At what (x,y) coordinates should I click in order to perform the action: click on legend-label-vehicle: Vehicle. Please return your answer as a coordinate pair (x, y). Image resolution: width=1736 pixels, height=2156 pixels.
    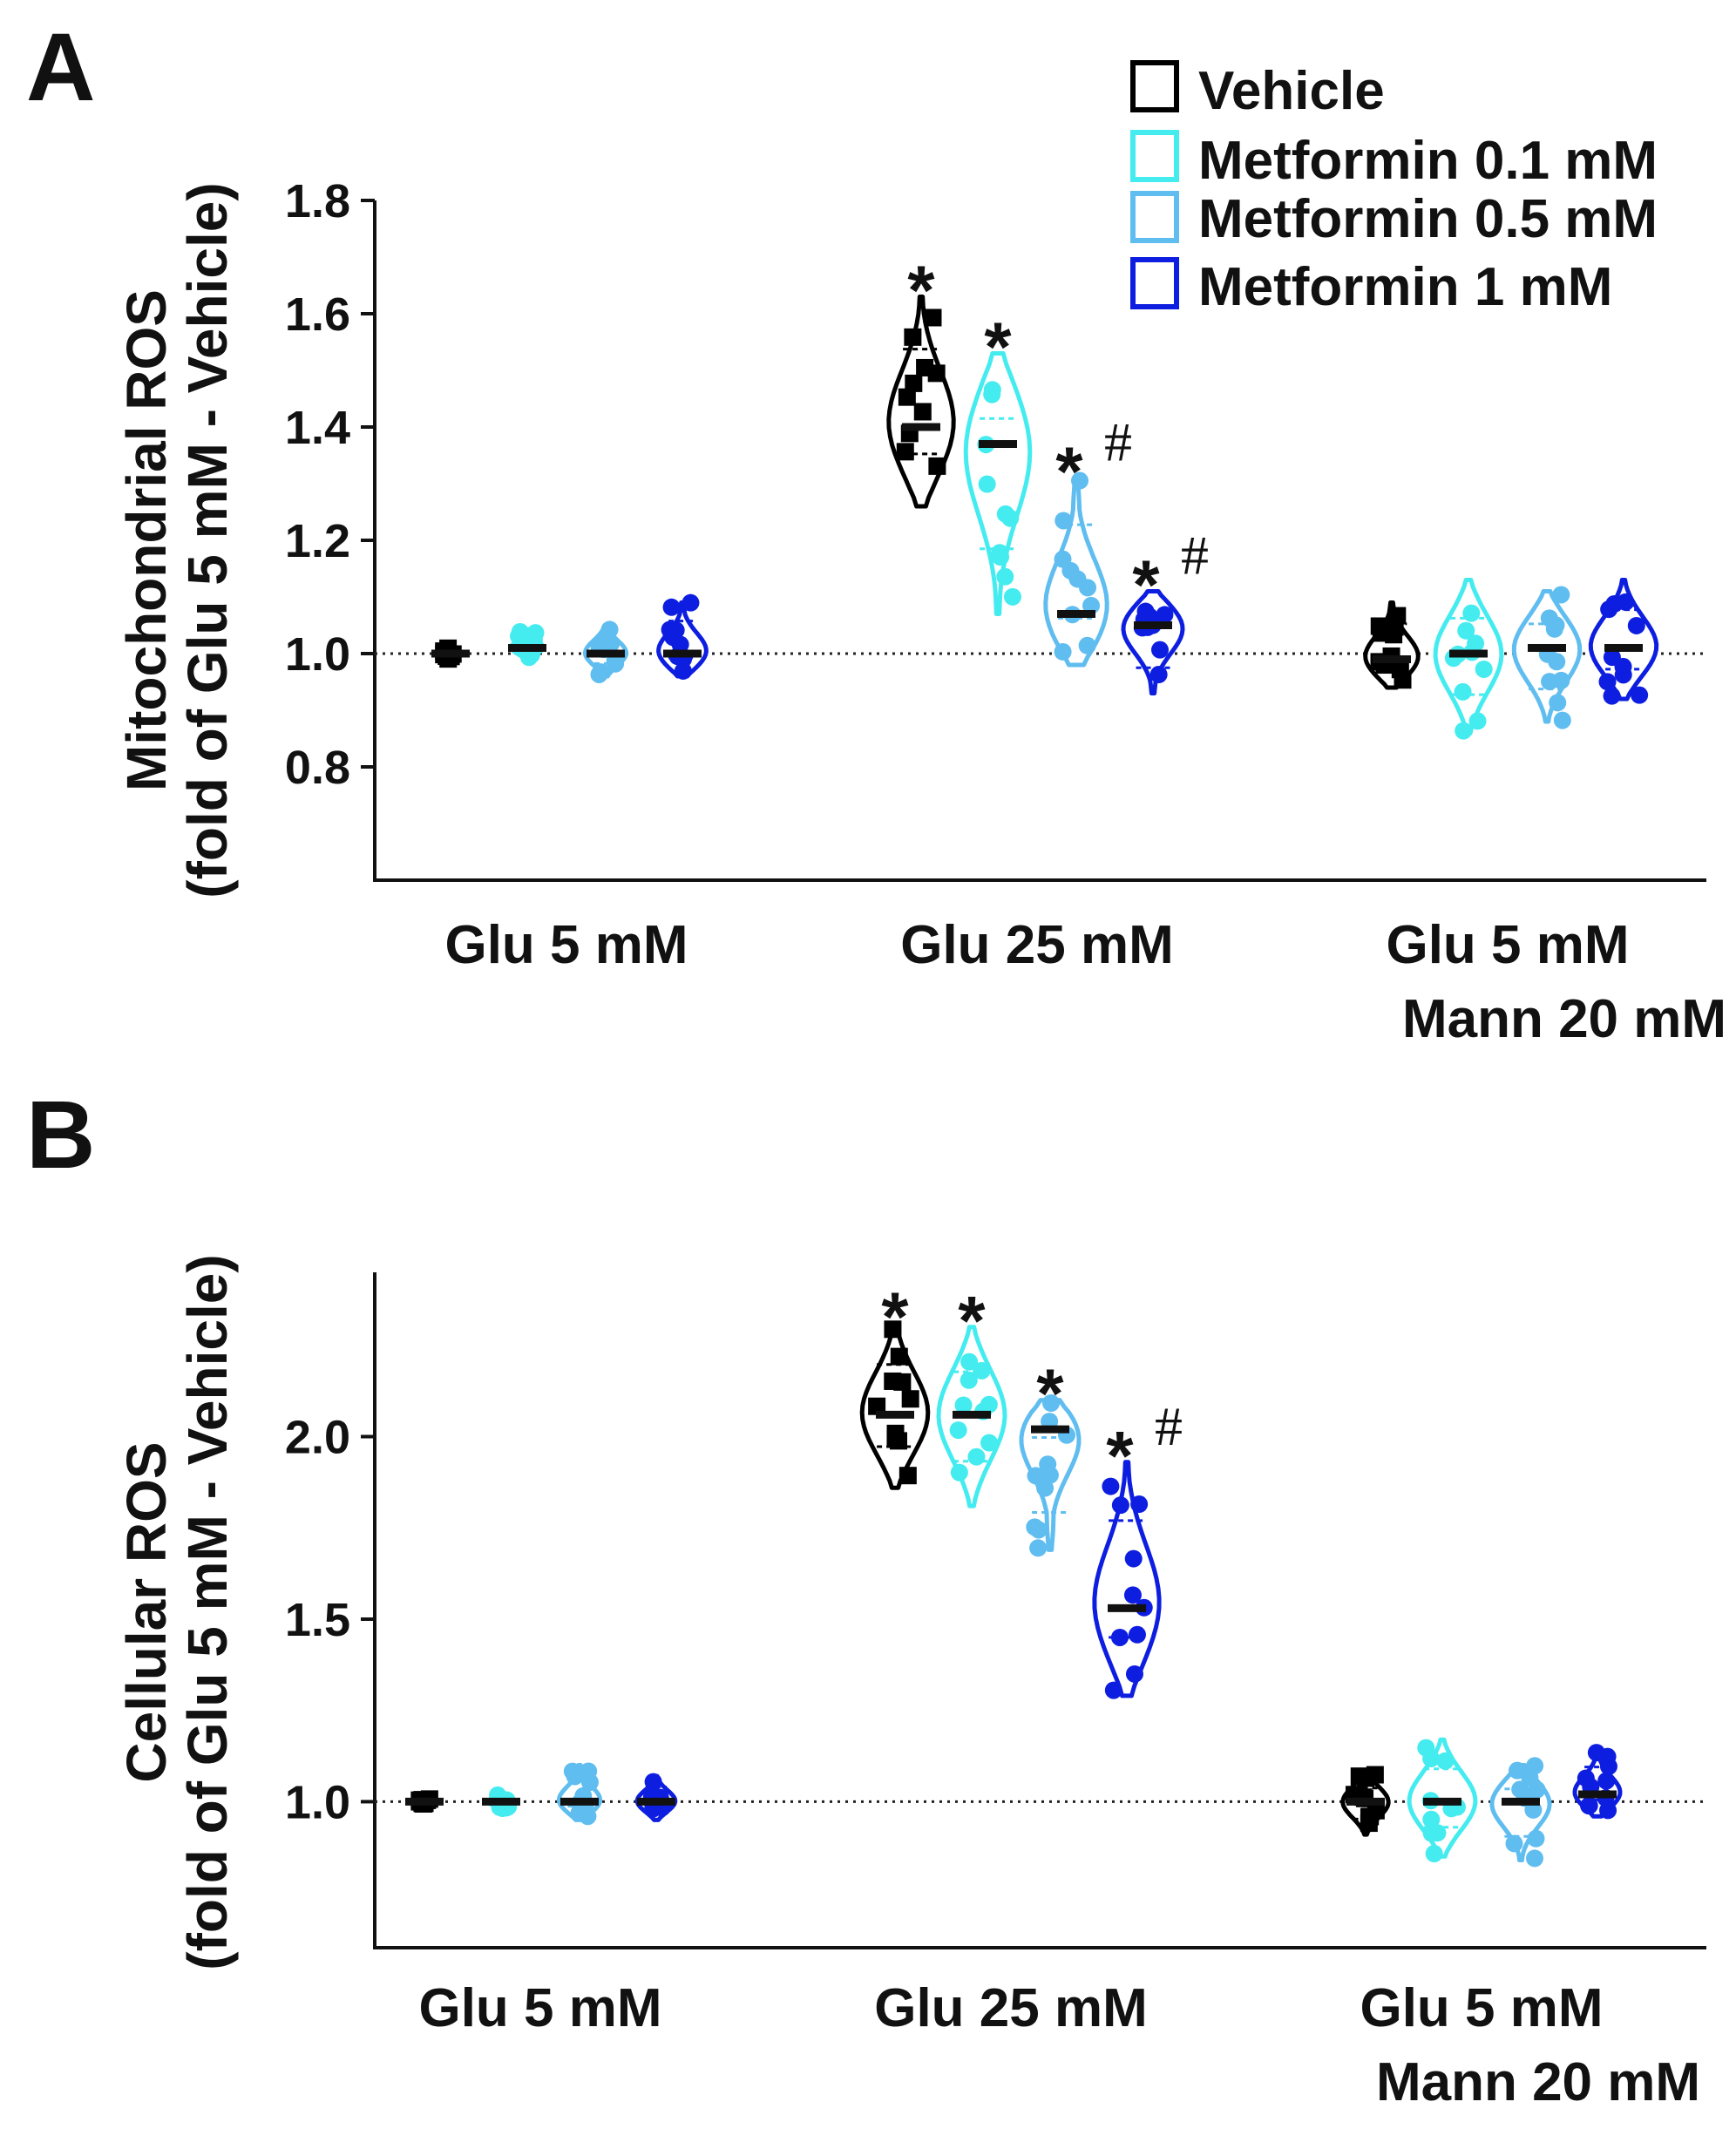
    Looking at the image, I should click on (1291, 91).